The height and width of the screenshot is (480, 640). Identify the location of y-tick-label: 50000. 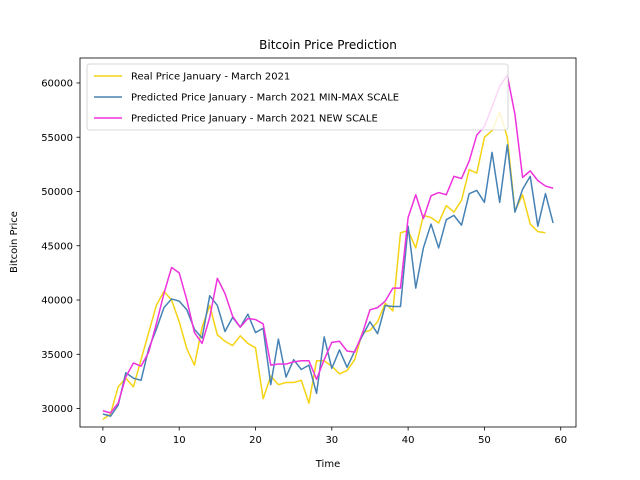
(57, 192).